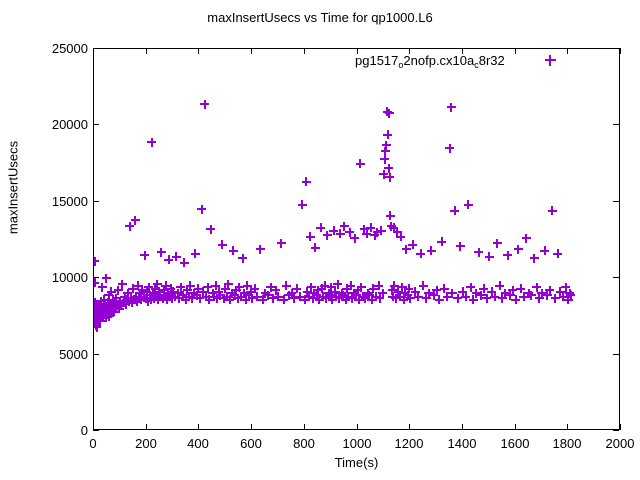 Image resolution: width=640 pixels, height=480 pixels. What do you see at coordinates (620, 443) in the screenshot?
I see `x-tick-label: 2000` at bounding box center [620, 443].